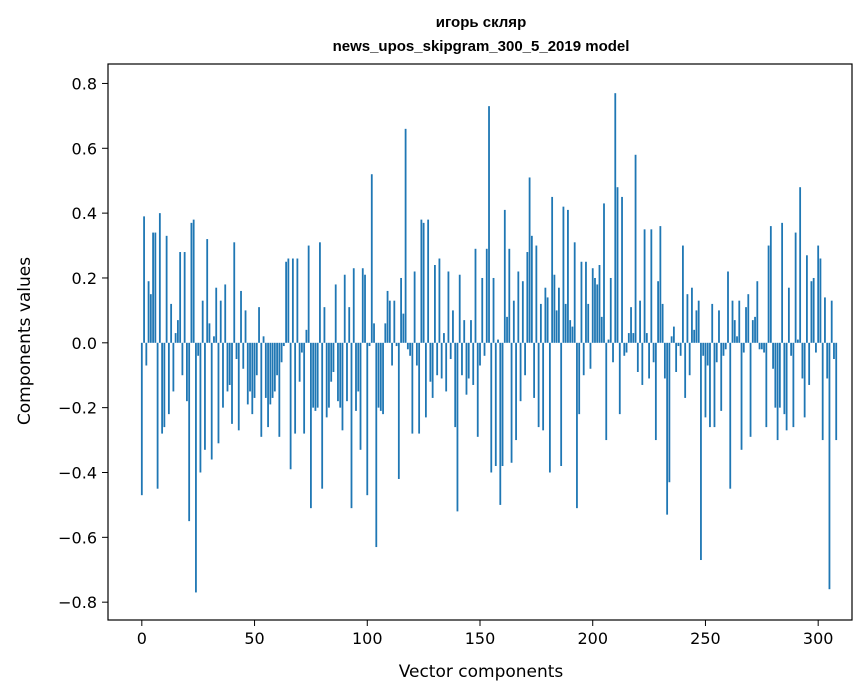 This screenshot has width=867, height=696. I want to click on y-tick-label: 0.4, so click(84, 213).